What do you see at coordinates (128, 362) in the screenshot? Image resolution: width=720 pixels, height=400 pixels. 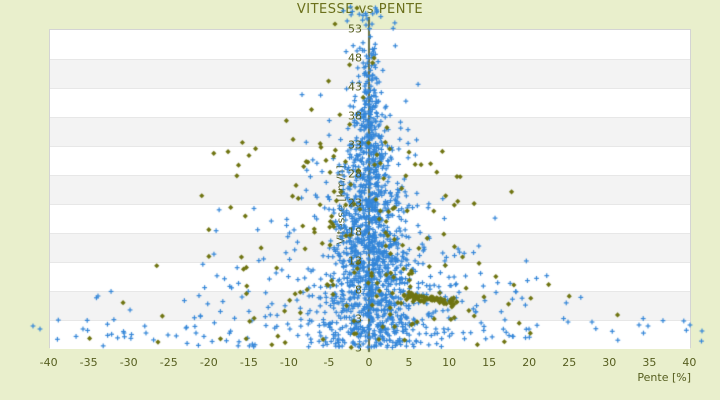 I see `x-tick-label: -30` at bounding box center [128, 362].